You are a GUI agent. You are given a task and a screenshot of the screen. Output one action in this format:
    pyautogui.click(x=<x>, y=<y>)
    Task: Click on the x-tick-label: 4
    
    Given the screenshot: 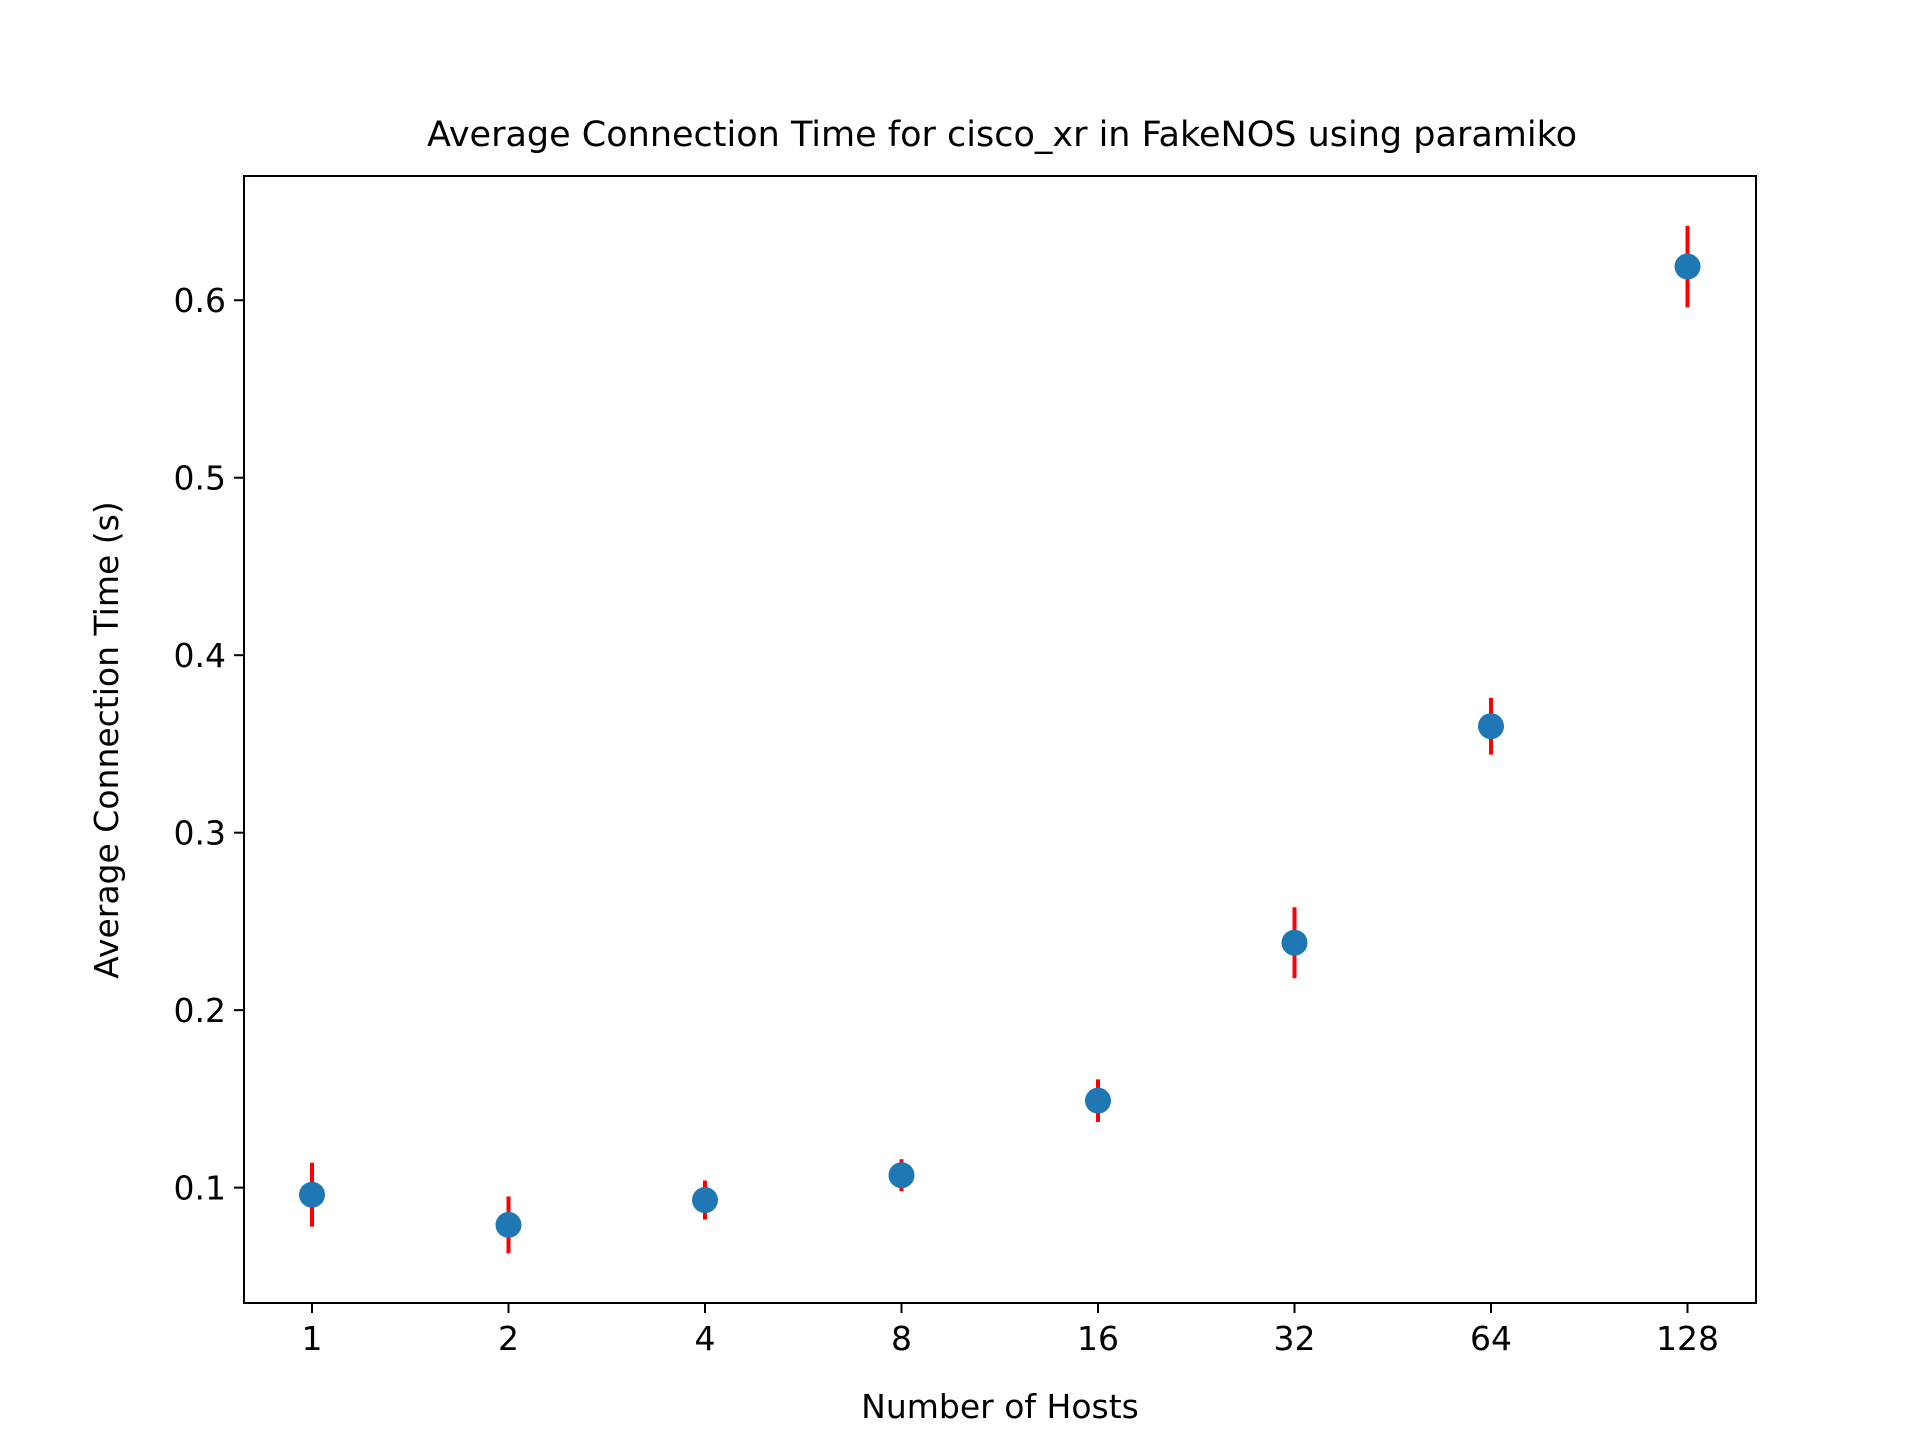 What is the action you would take?
    pyautogui.click(x=705, y=1338)
    